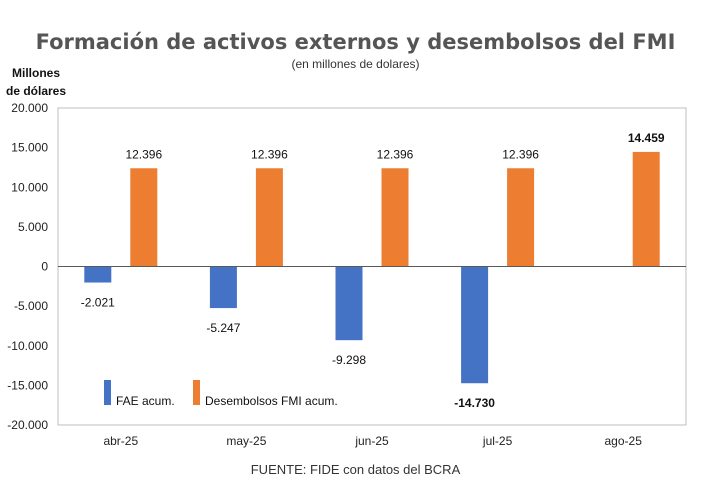 This screenshot has height=484, width=711. Describe the element at coordinates (31, 306) in the screenshot. I see `y-tick-label: -5.000` at that location.